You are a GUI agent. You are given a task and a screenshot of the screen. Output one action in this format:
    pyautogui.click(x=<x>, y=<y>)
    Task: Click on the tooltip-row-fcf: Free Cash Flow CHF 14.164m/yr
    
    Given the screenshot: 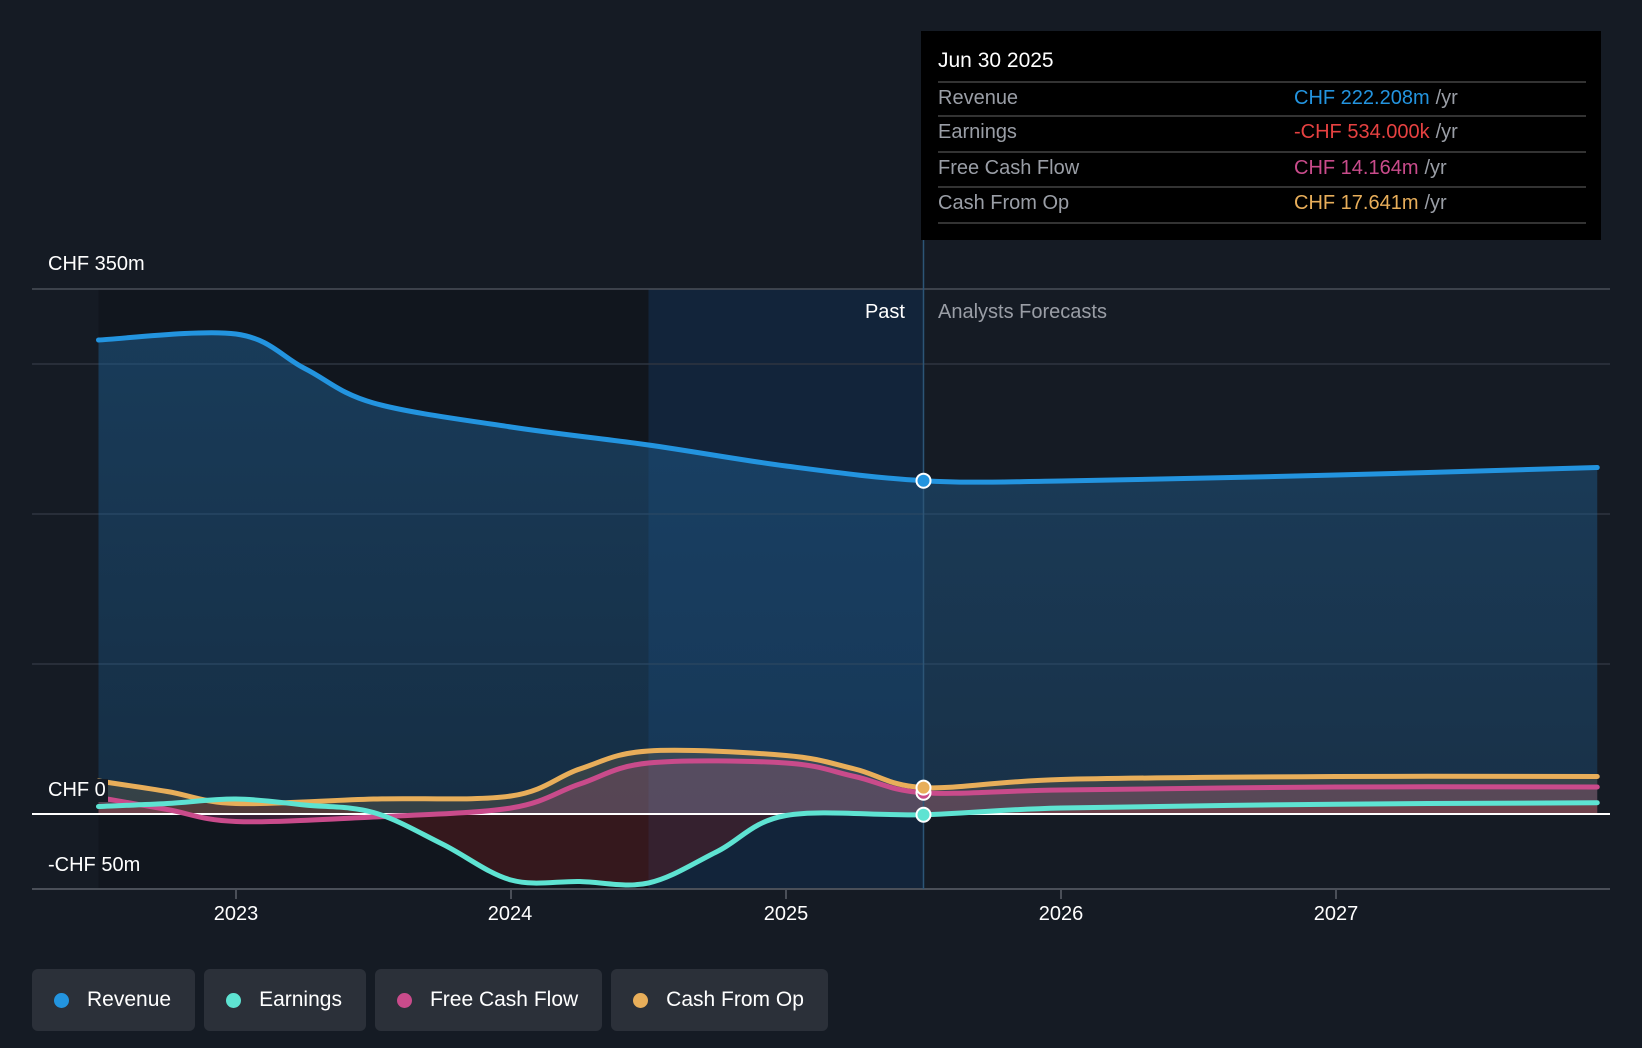 What is the action you would take?
    pyautogui.click(x=1262, y=169)
    